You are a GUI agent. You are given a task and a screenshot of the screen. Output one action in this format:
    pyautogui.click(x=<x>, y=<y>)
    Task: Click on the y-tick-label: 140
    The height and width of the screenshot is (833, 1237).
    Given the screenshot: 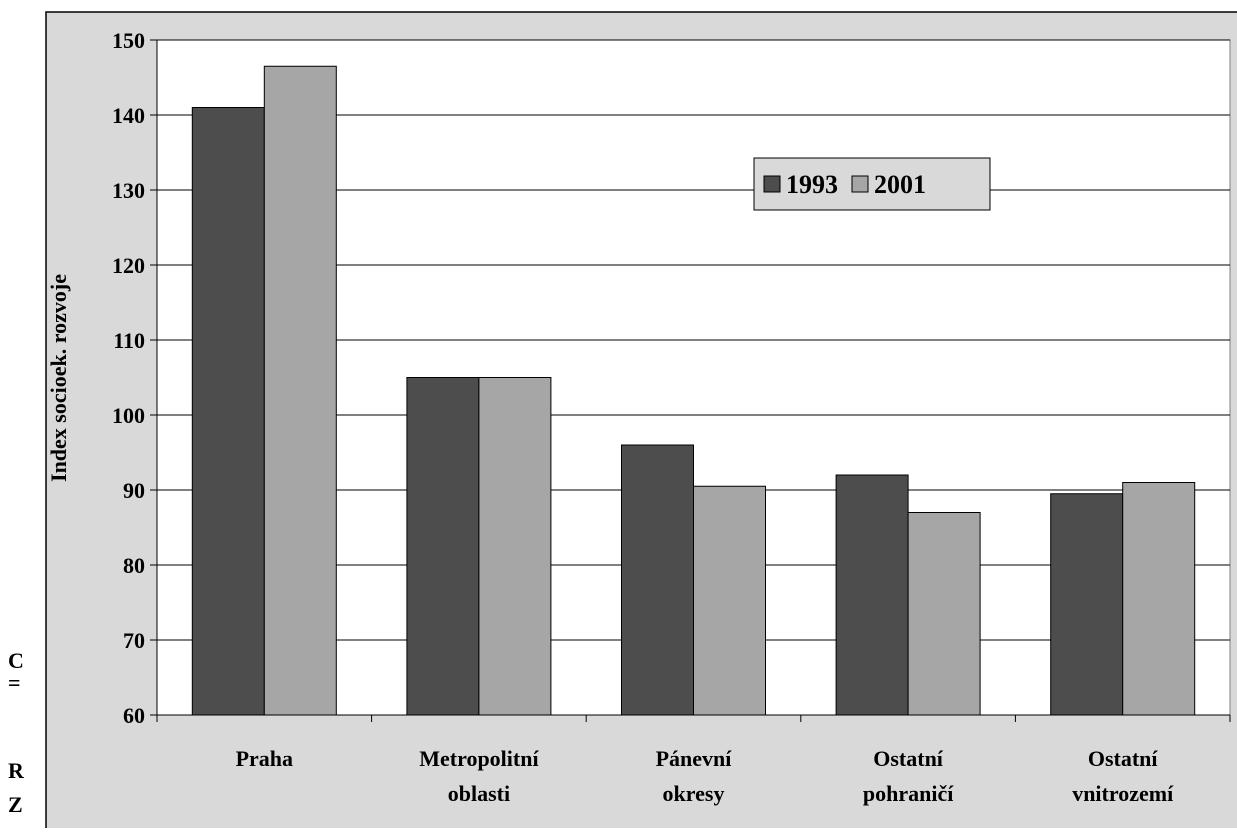 What is the action you would take?
    pyautogui.click(x=128, y=115)
    